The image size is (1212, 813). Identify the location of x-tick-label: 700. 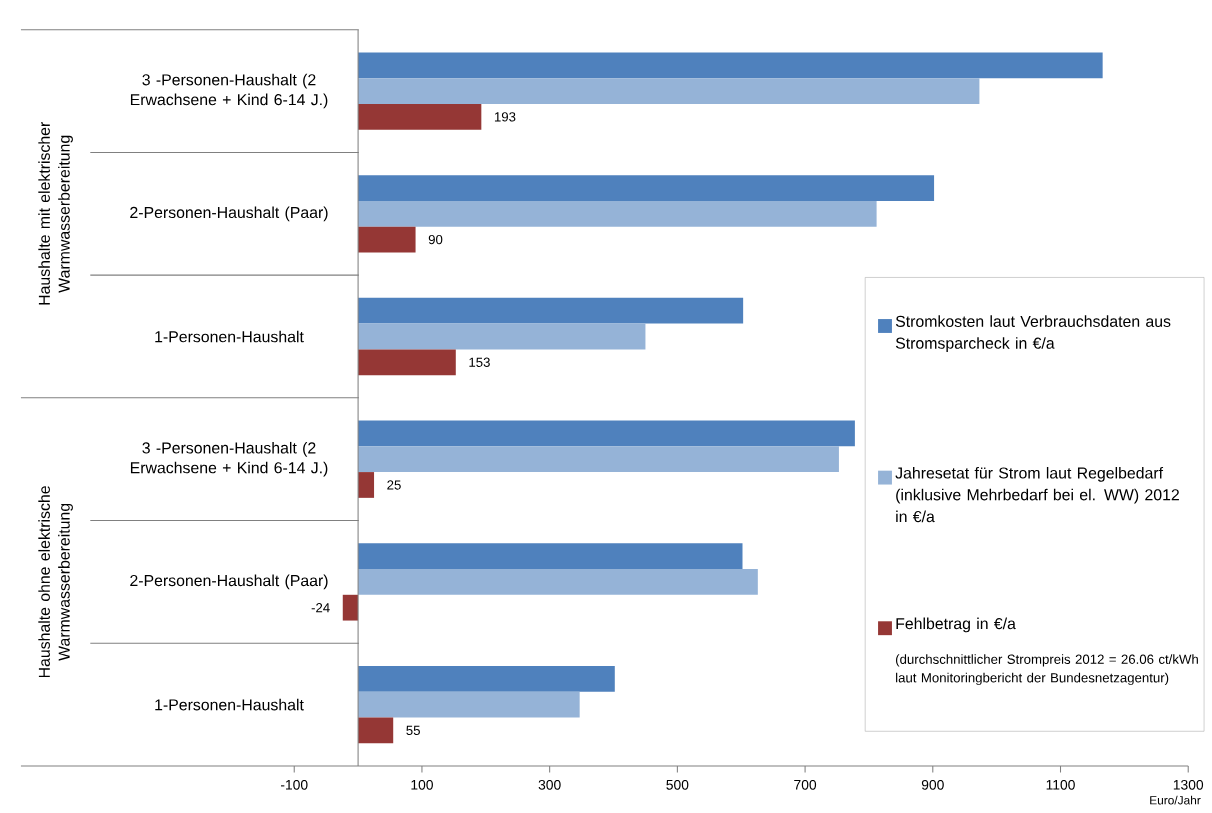
(805, 785).